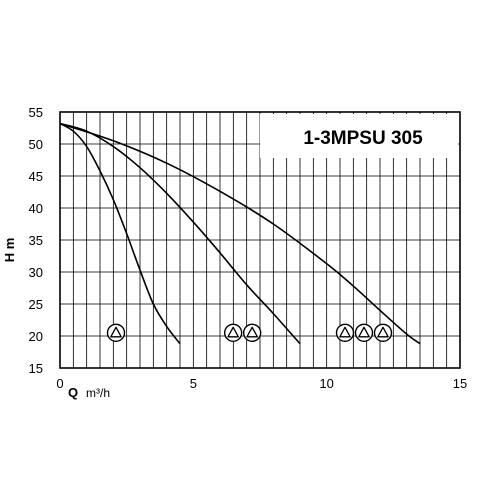 The height and width of the screenshot is (500, 500). Describe the element at coordinates (9, 250) in the screenshot. I see `y-axis-label: H m` at that location.